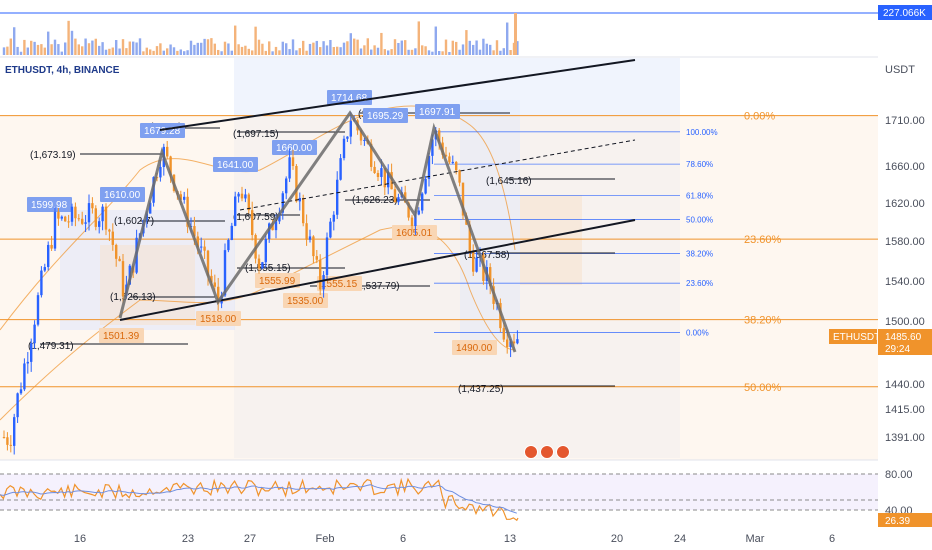 The image size is (932, 550). I want to click on low-price-tag-text: 1518.00, so click(218, 319).